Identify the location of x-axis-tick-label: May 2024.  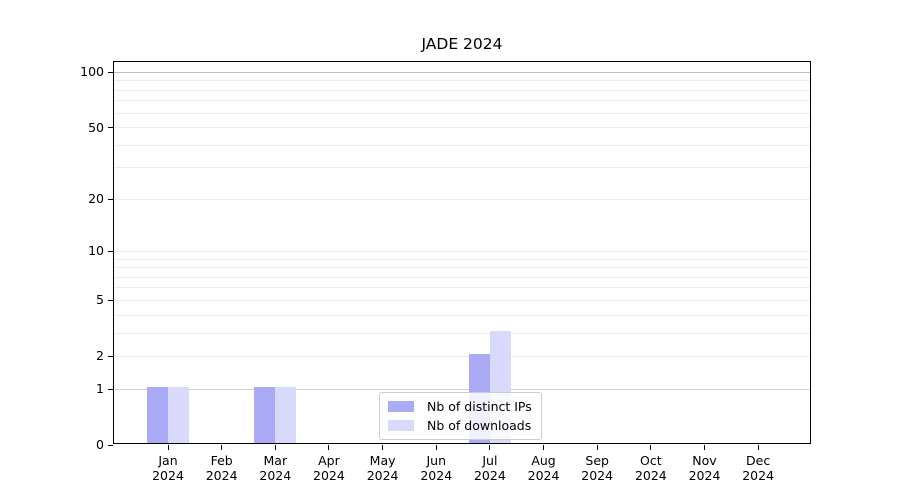
(383, 468).